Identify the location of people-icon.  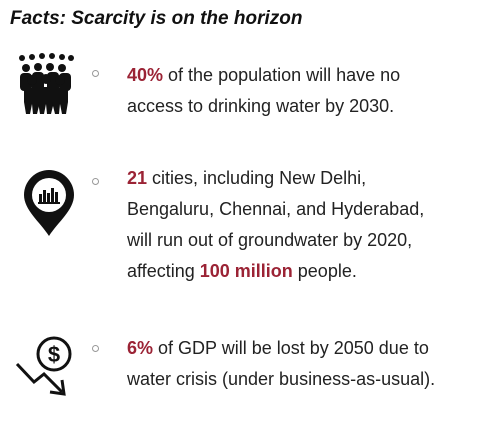
(46, 83).